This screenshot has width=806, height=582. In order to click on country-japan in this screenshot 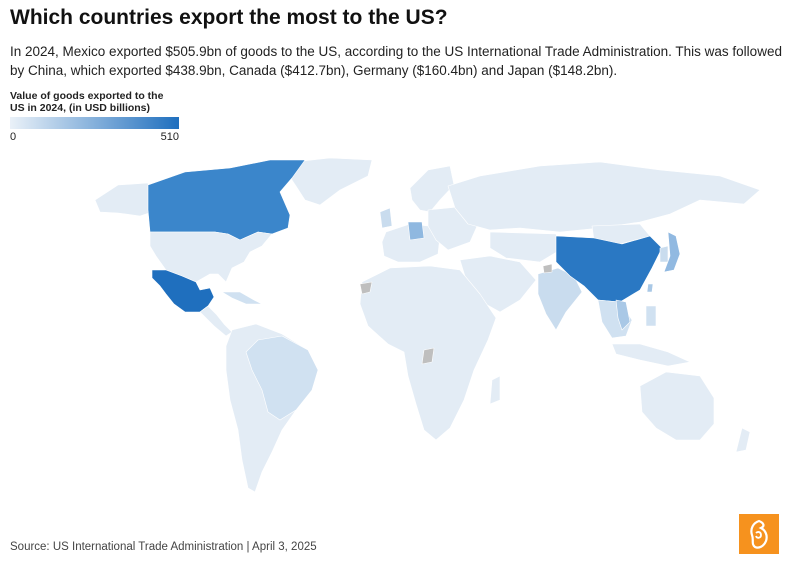, I will do `click(672, 252)`.